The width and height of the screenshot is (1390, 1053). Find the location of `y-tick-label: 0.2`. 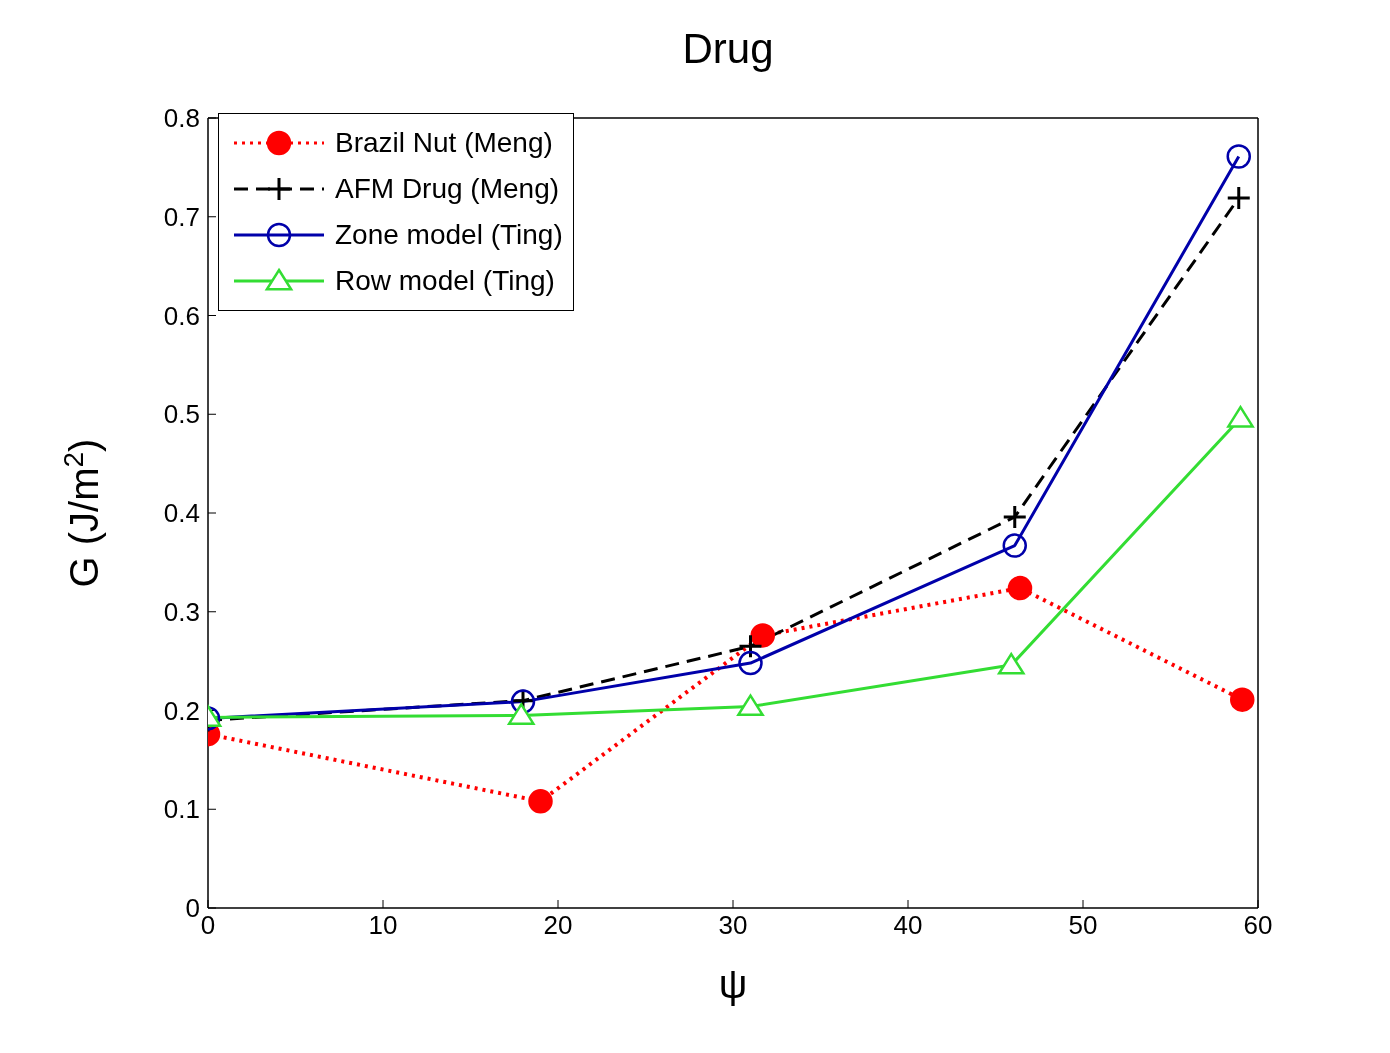

y-tick-label: 0.2 is located at coordinates (181, 710).